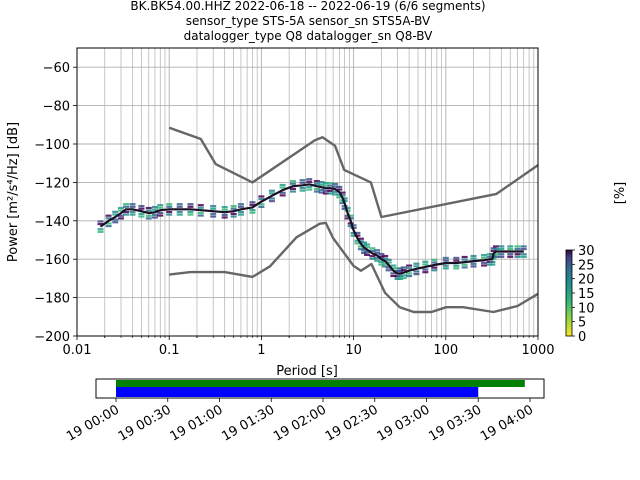  Describe the element at coordinates (56, 107) in the screenshot. I see `y-tick-label: −80` at that location.